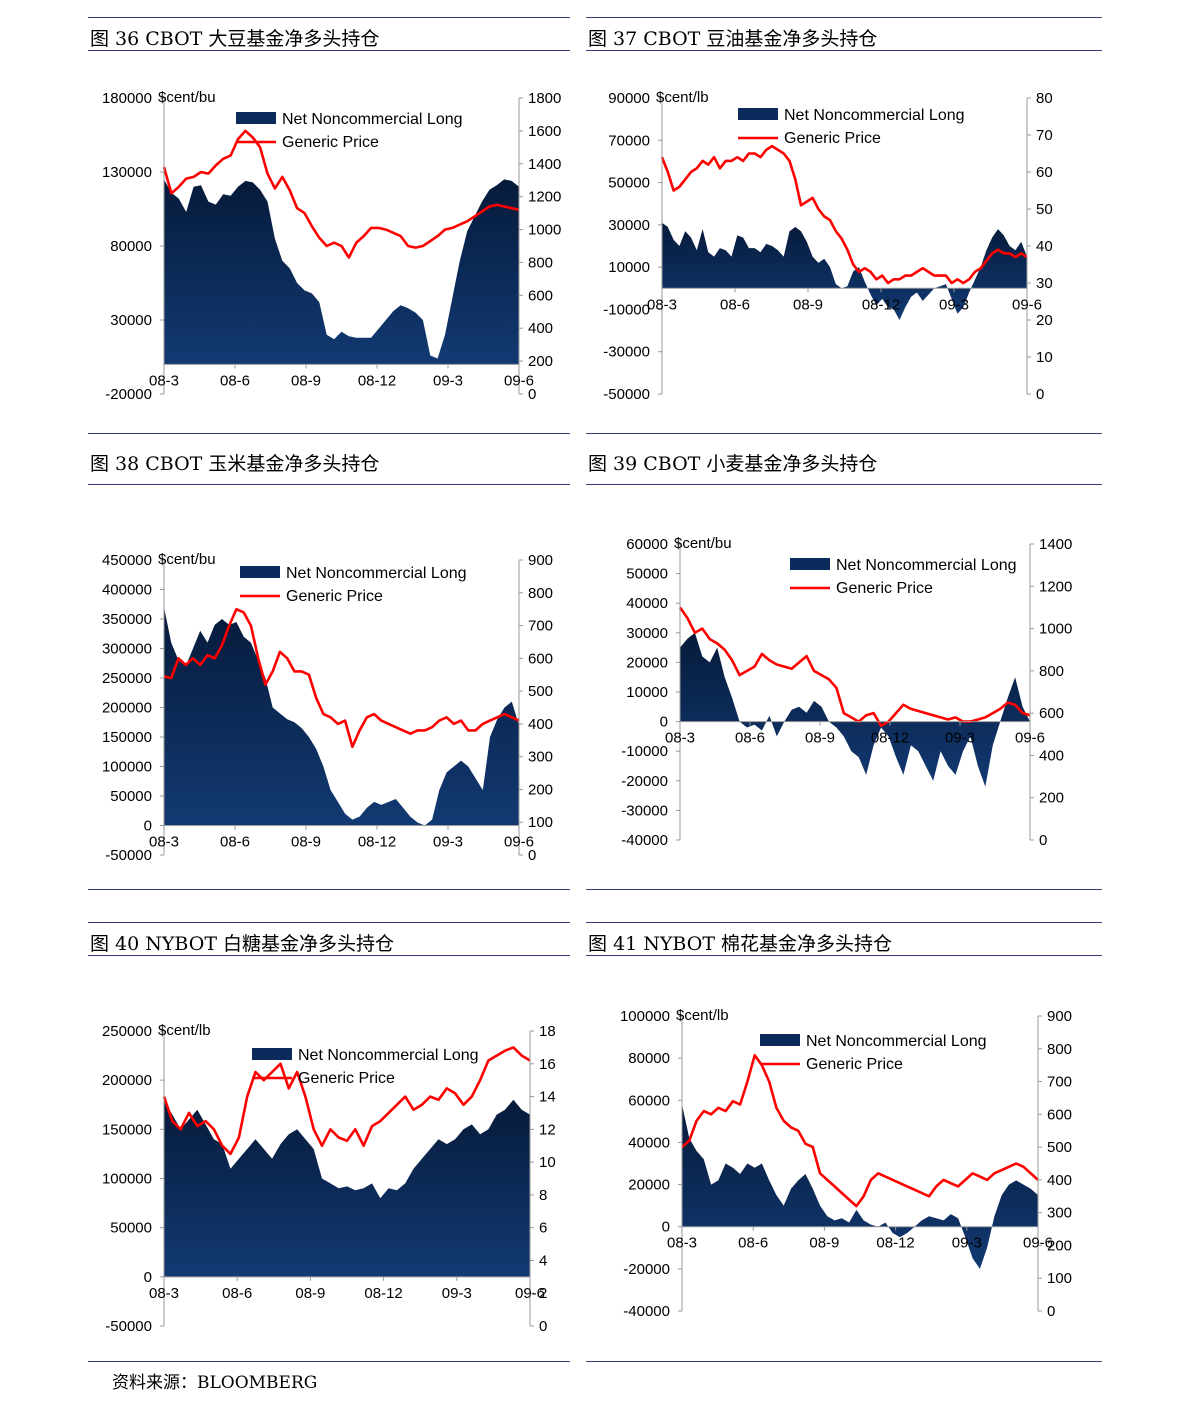  I want to click on c38-left-tick-label-2: 50000, so click(131, 796).